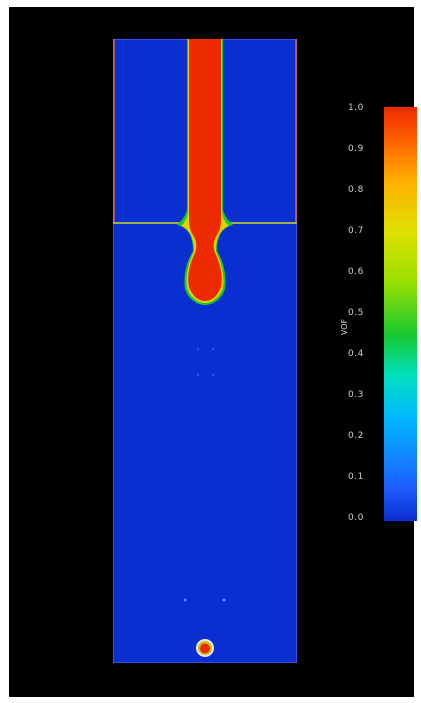  I want to click on colorbar-tick: 0.2, so click(356, 436).